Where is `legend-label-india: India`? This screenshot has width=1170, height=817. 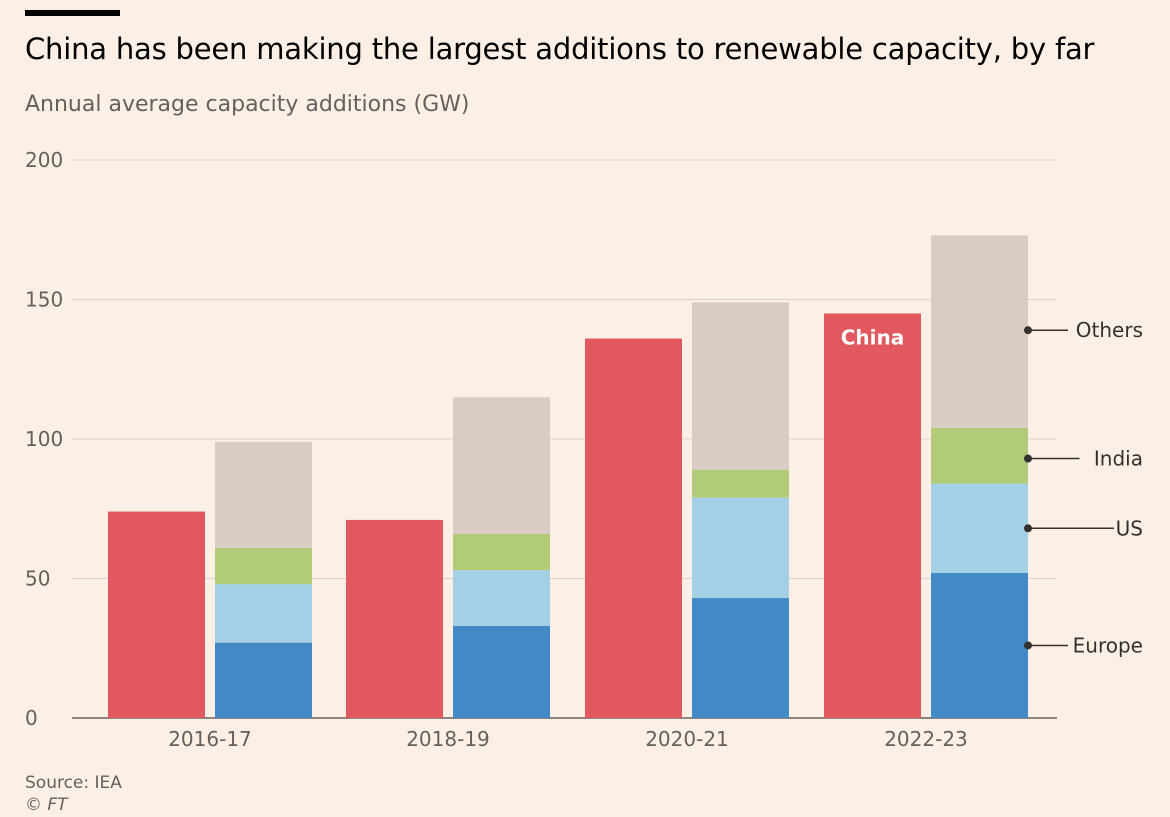
legend-label-india: India is located at coordinates (1118, 459).